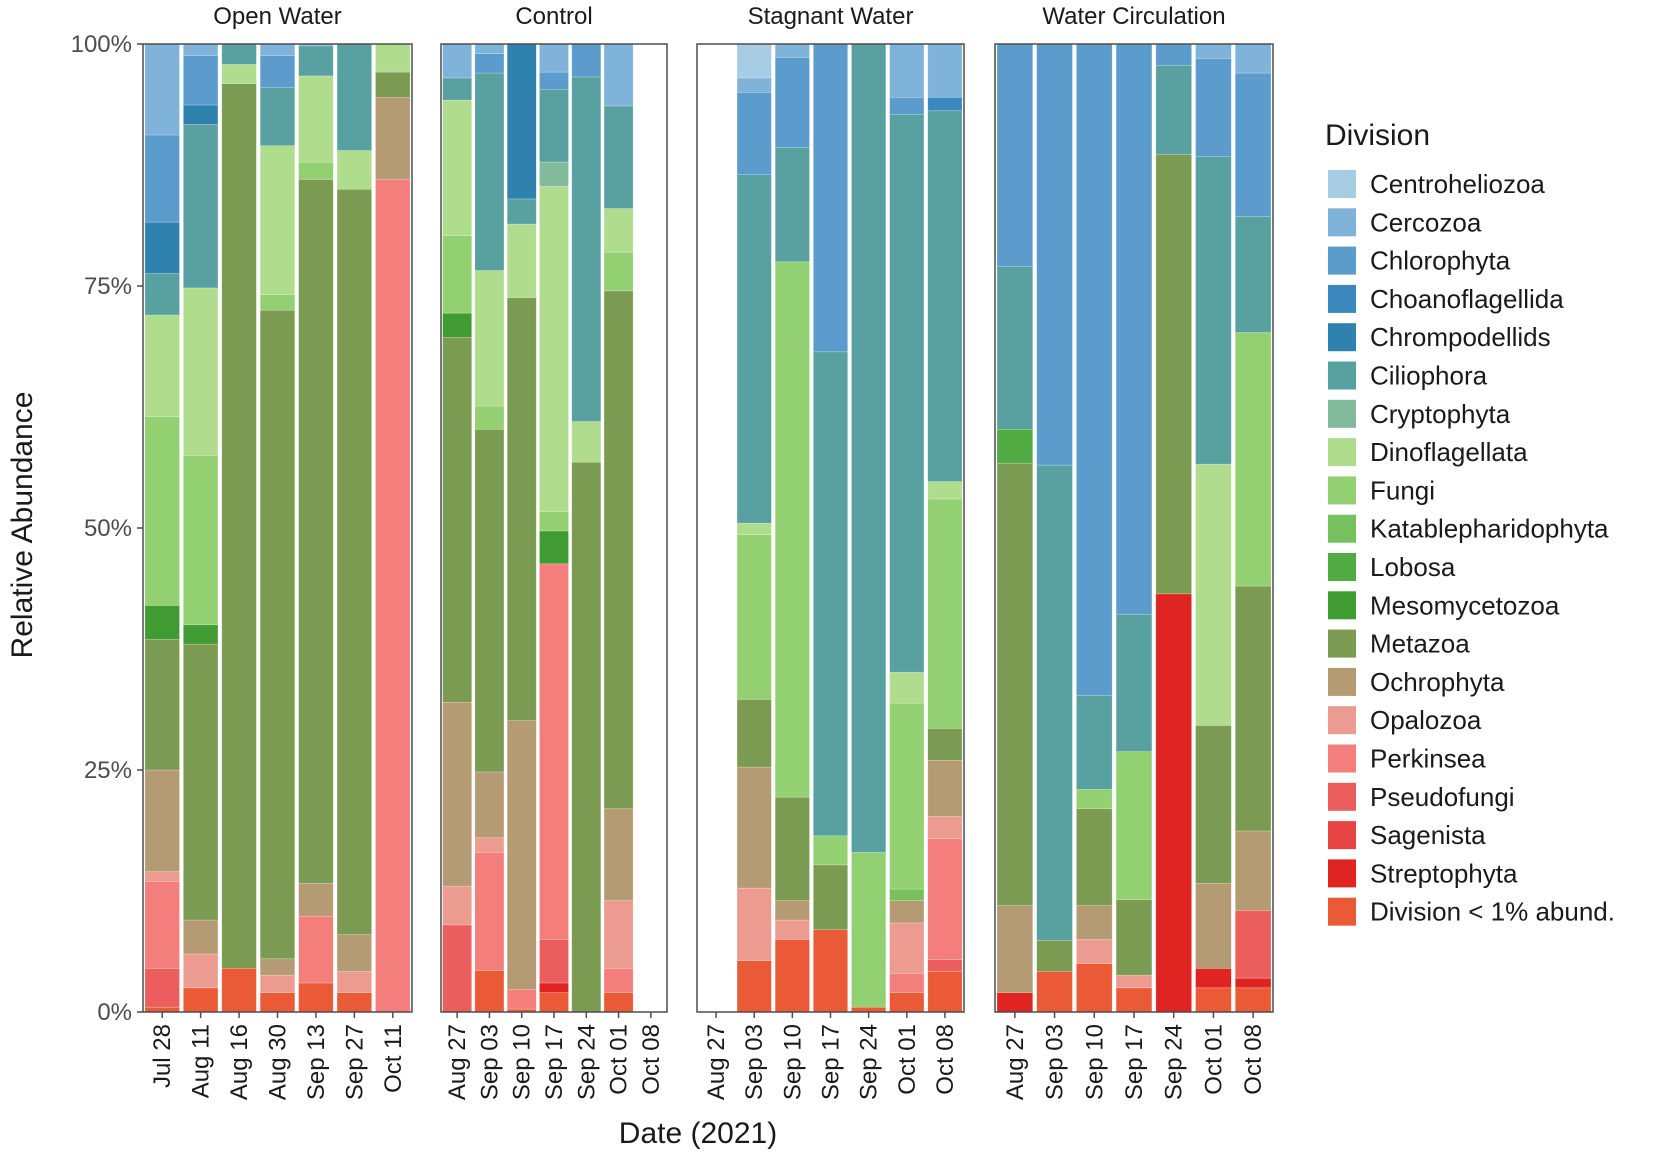 The width and height of the screenshot is (1654, 1157). Describe the element at coordinates (1428, 452) in the screenshot. I see `legend-item-dinoflagellata: Dinoflagellata` at that location.